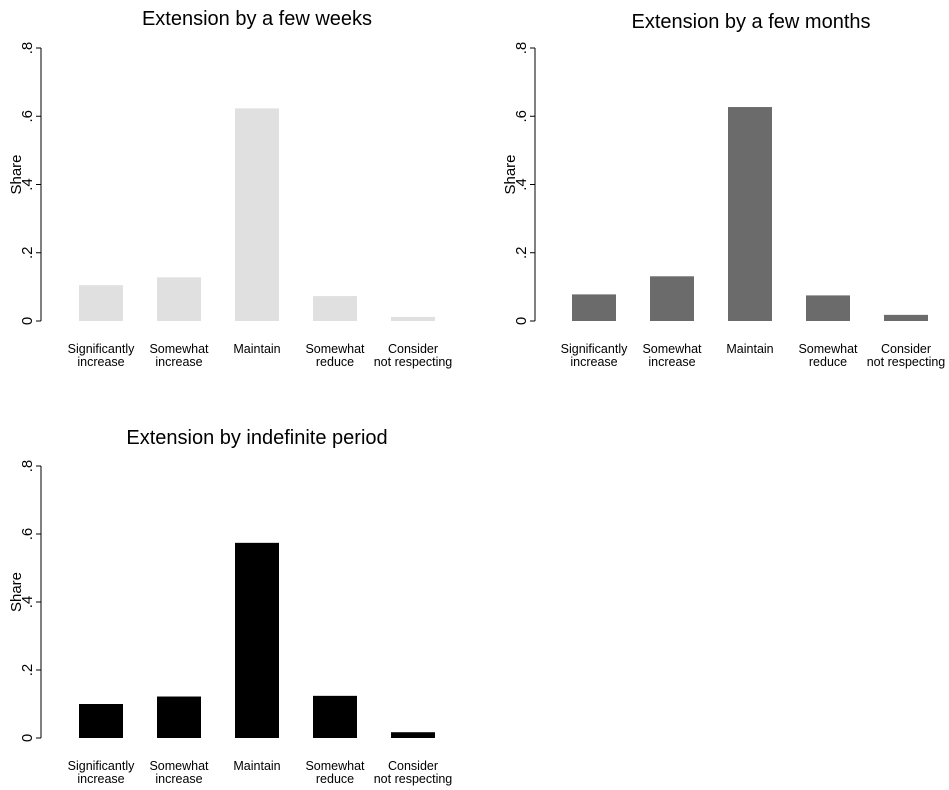  What do you see at coordinates (750, 22) in the screenshot?
I see `chart-title: Extension by a few months` at bounding box center [750, 22].